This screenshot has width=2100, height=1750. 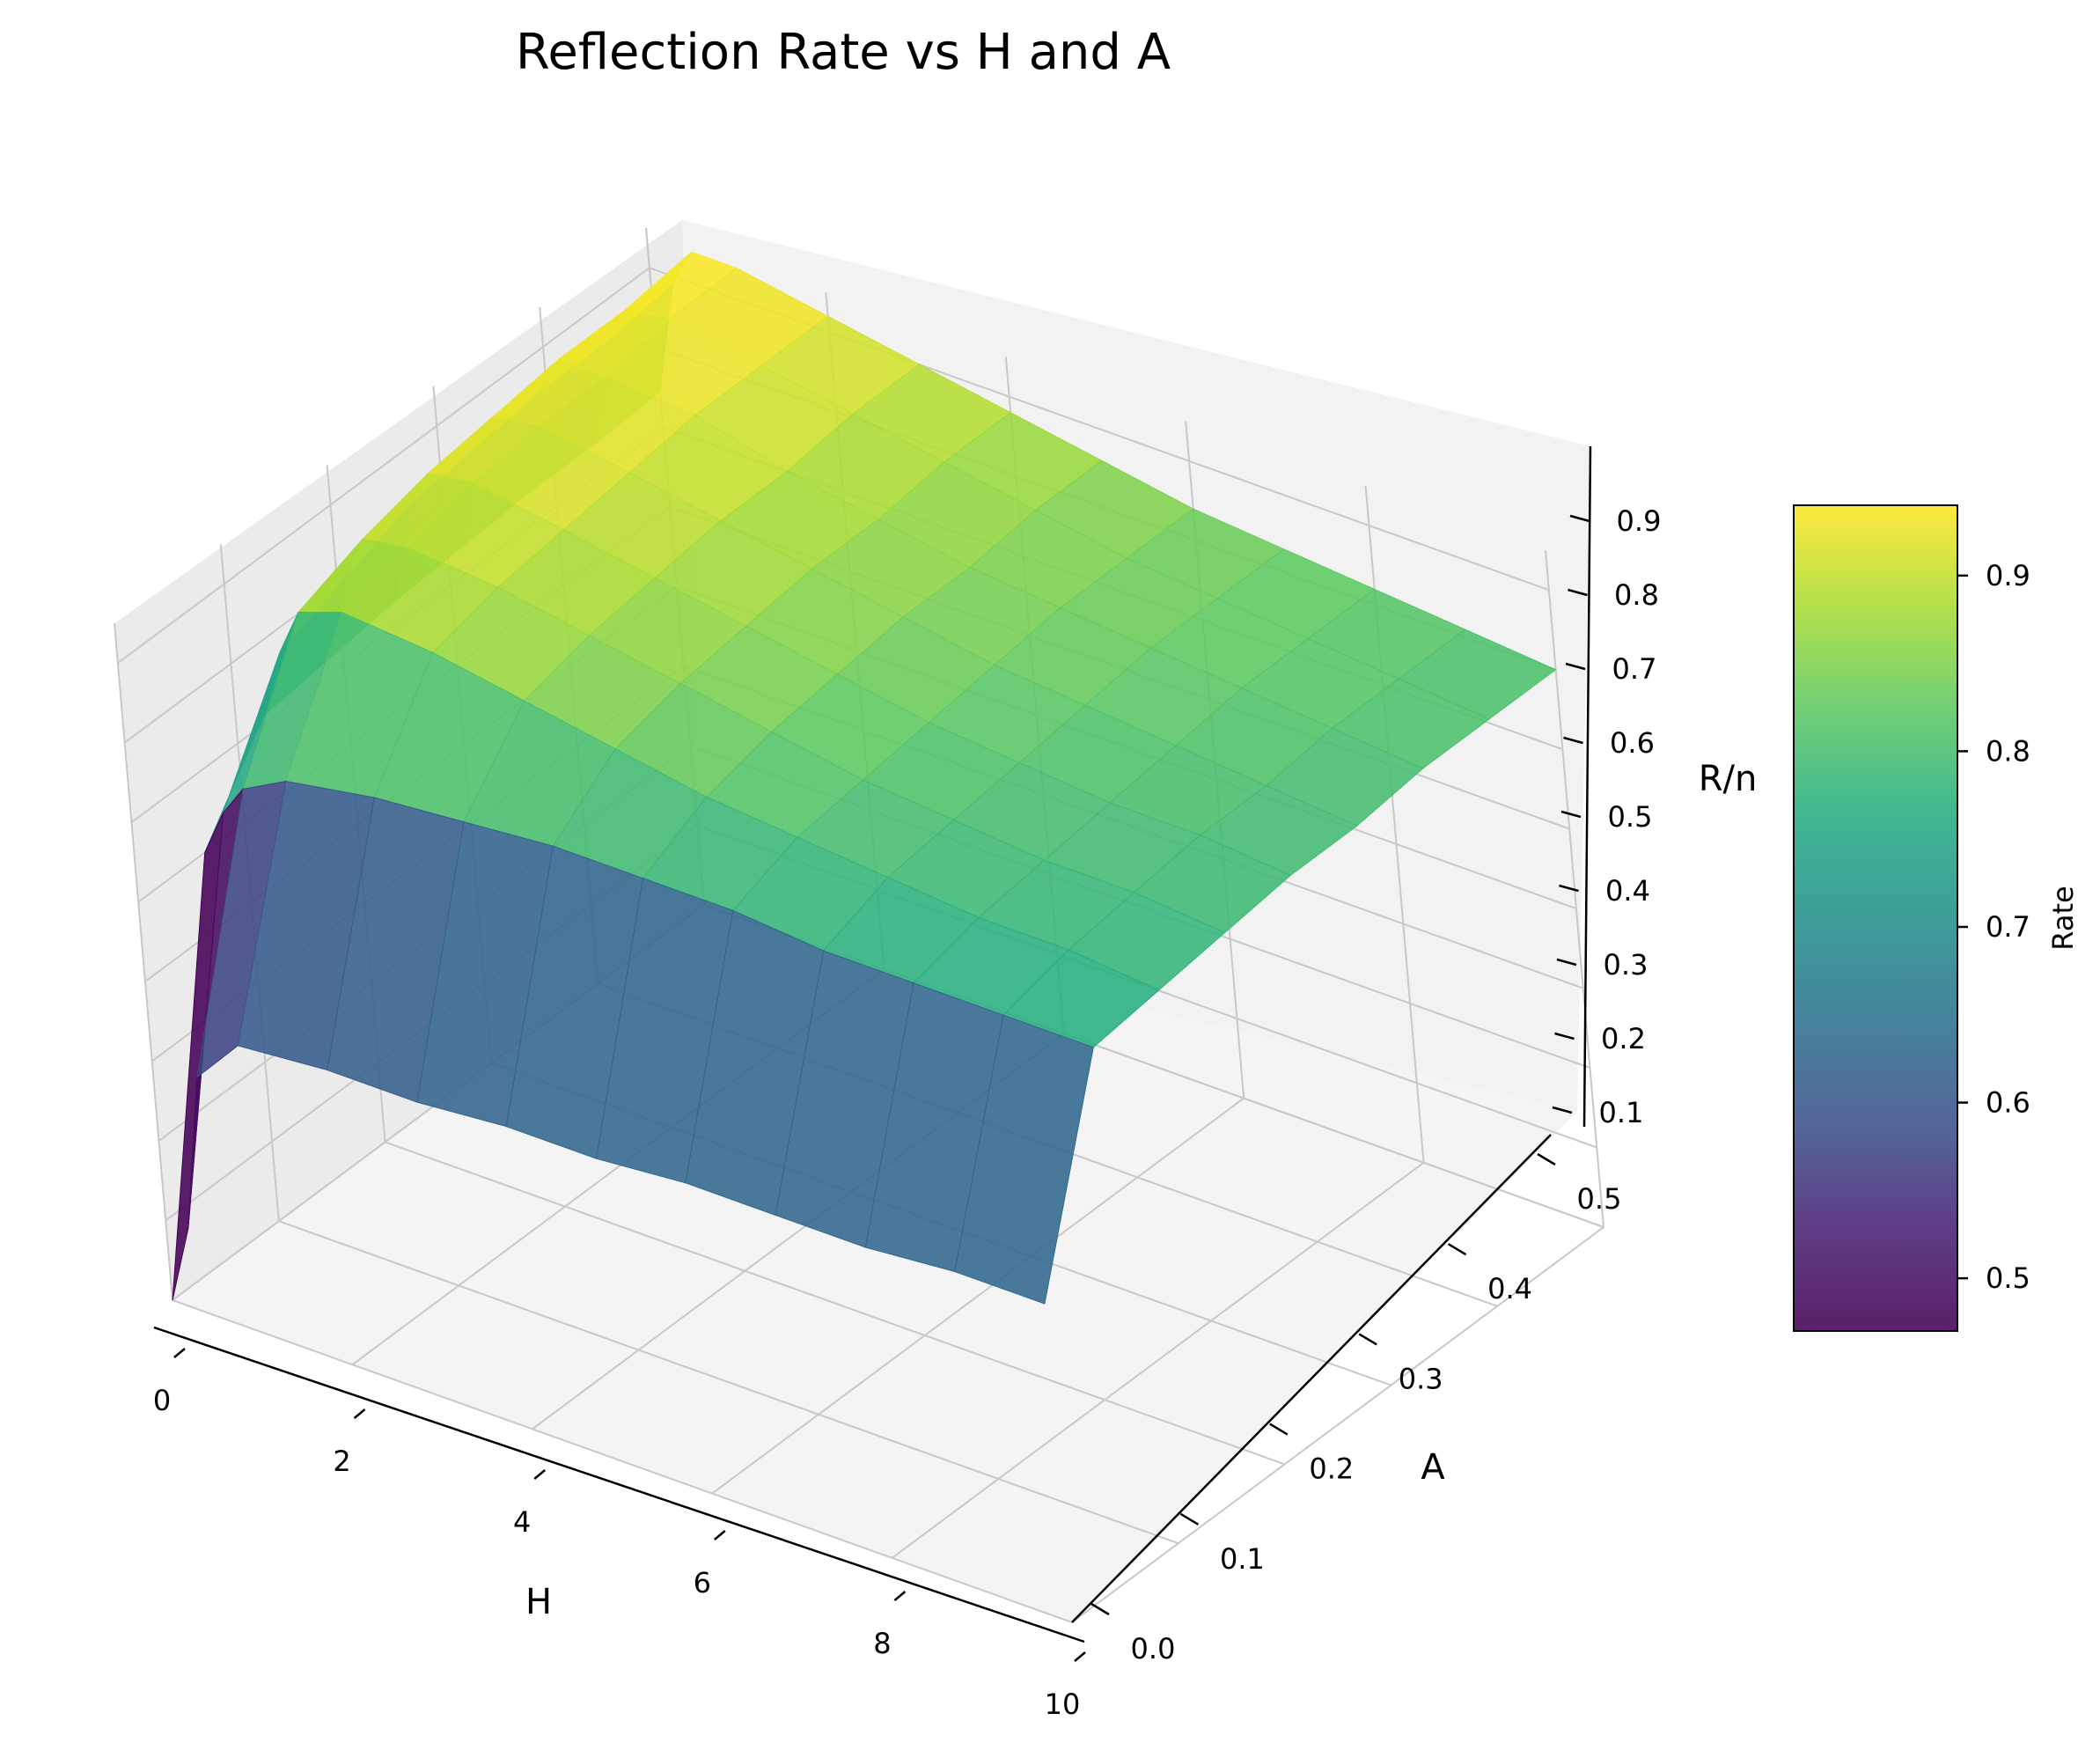 What do you see at coordinates (1637, 595) in the screenshot?
I see `z-tick-label: 0.8` at bounding box center [1637, 595].